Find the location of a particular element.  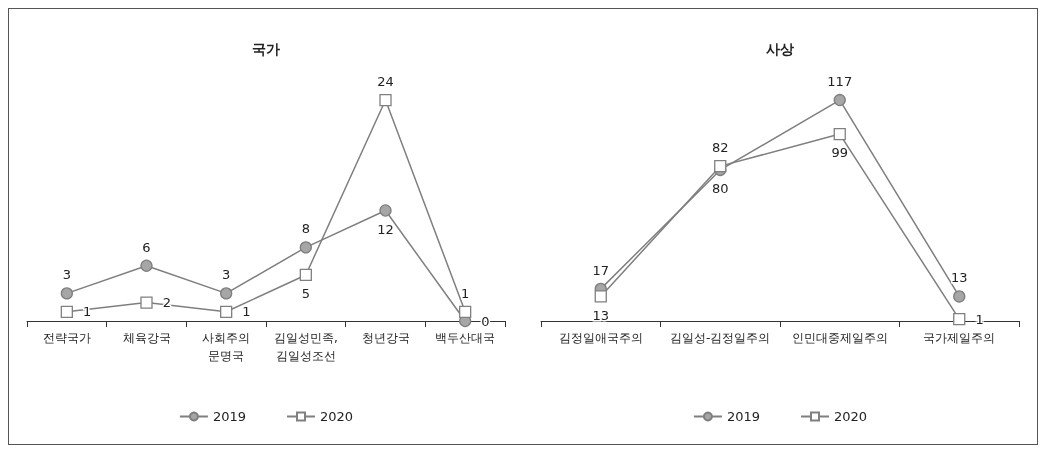

data-label: 5 is located at coordinates (305, 294).